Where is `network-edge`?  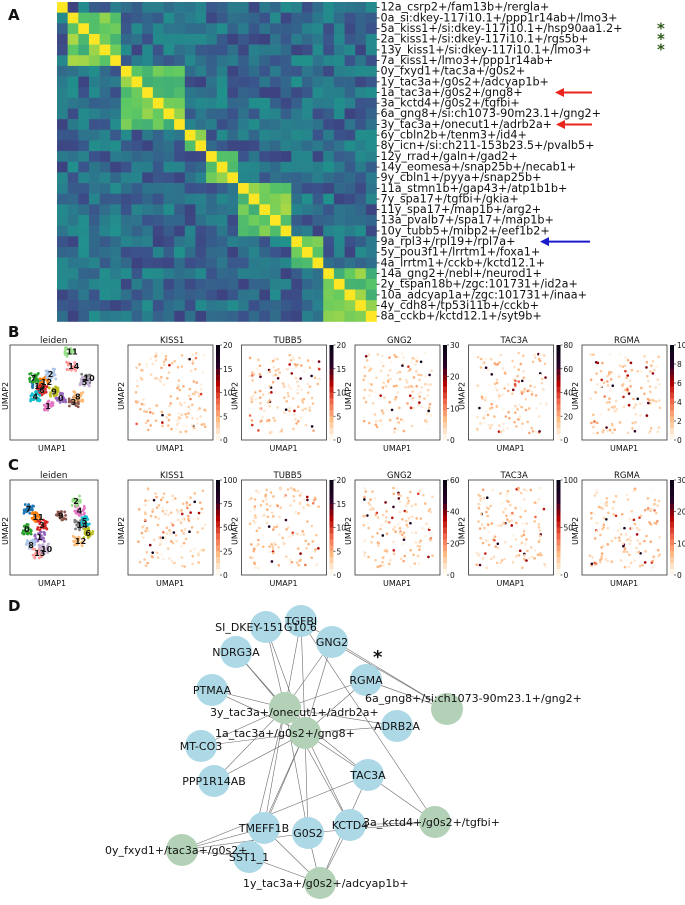 network-edge is located at coordinates (253, 739).